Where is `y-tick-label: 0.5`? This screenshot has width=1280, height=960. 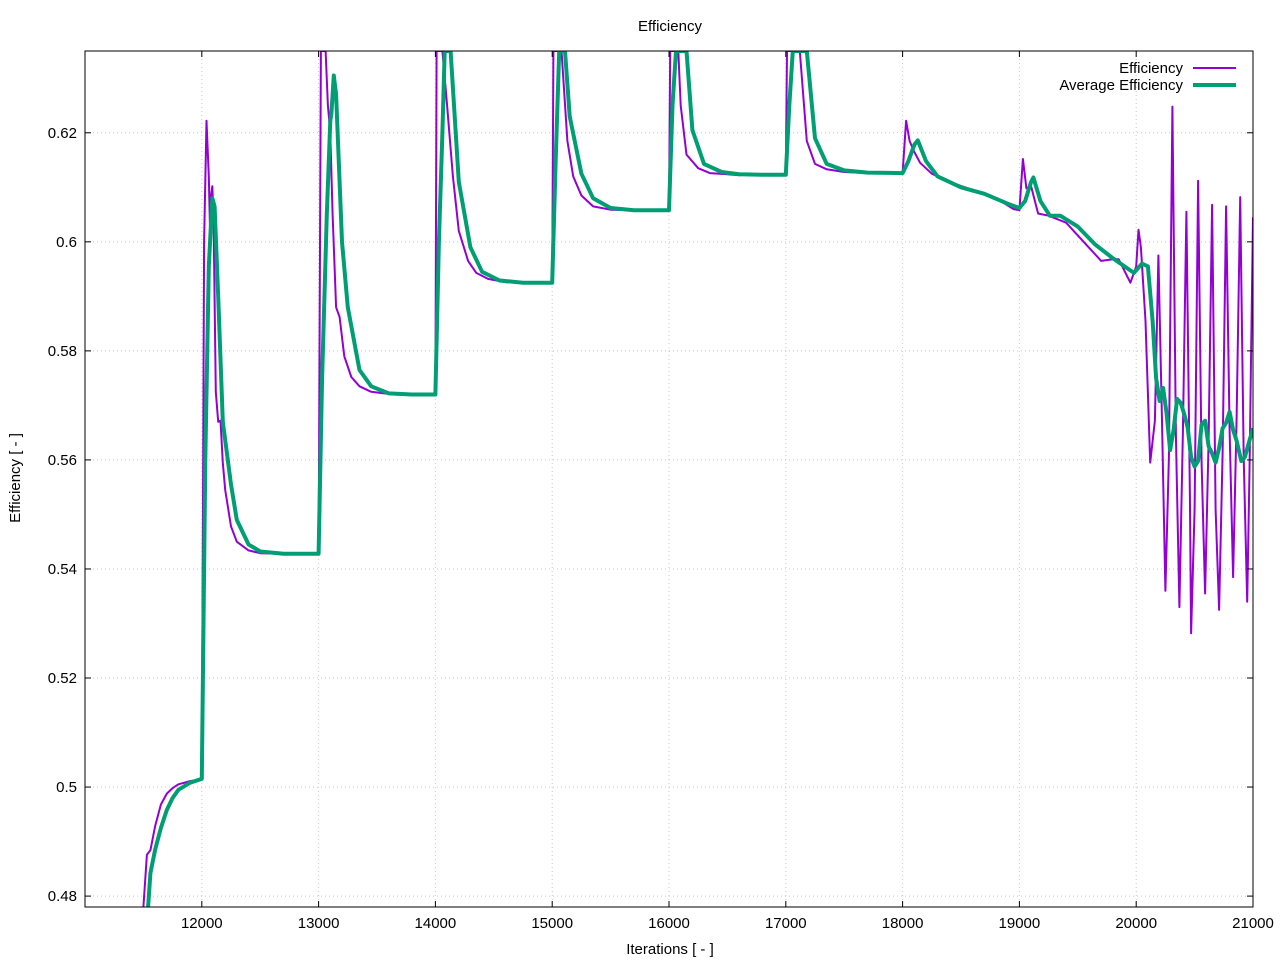 y-tick-label: 0.5 is located at coordinates (66, 787).